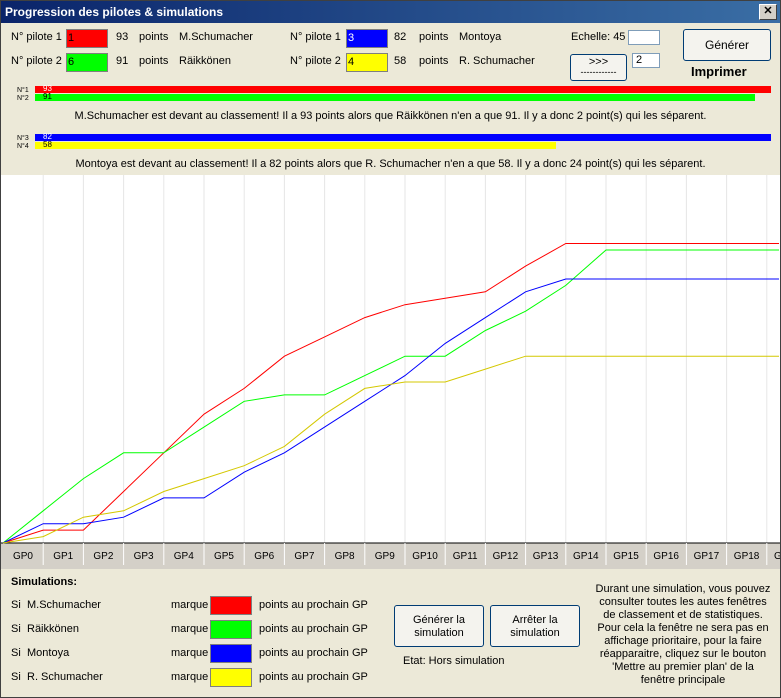 The width and height of the screenshot is (781, 698). I want to click on x-tick-label: GP6, so click(264, 556).